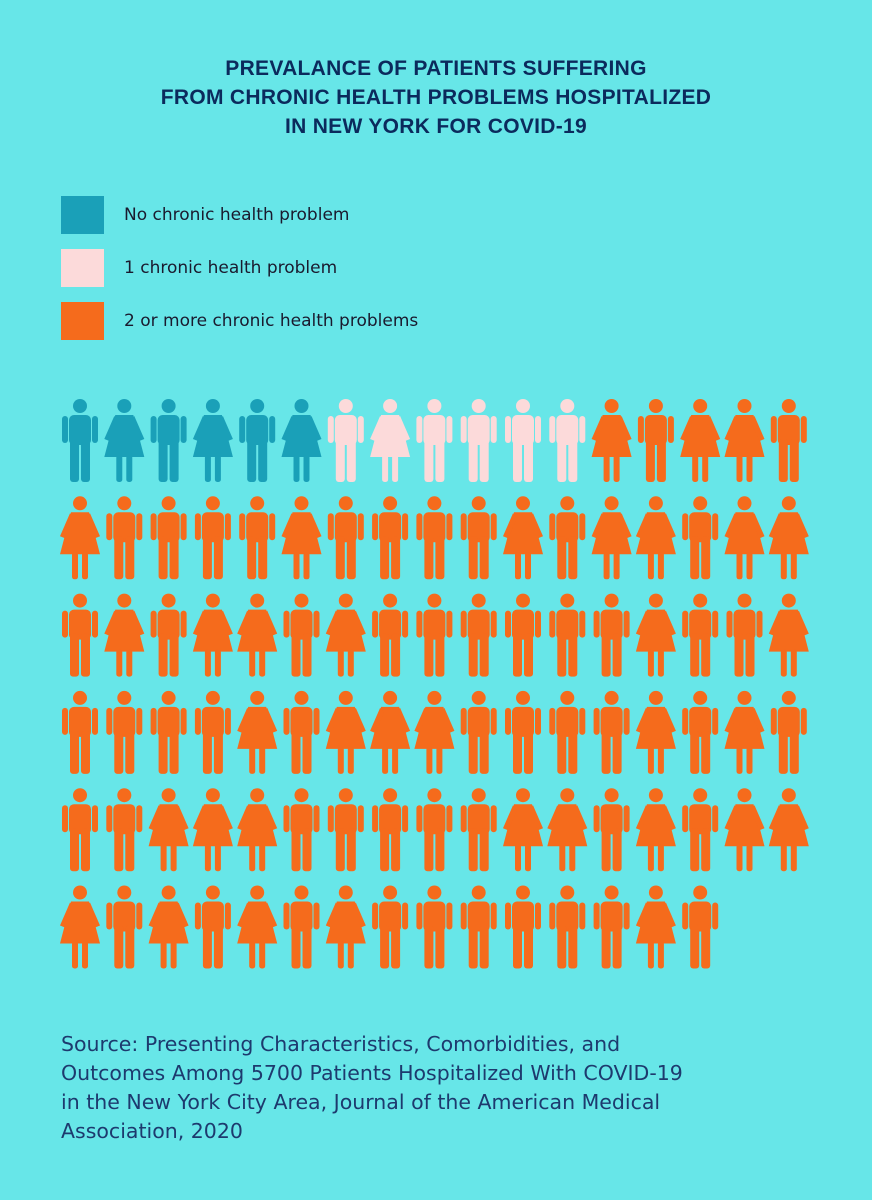 This screenshot has height=1200, width=872. Describe the element at coordinates (231, 268) in the screenshot. I see `legend-label-one: 1 chronic health problem` at that location.